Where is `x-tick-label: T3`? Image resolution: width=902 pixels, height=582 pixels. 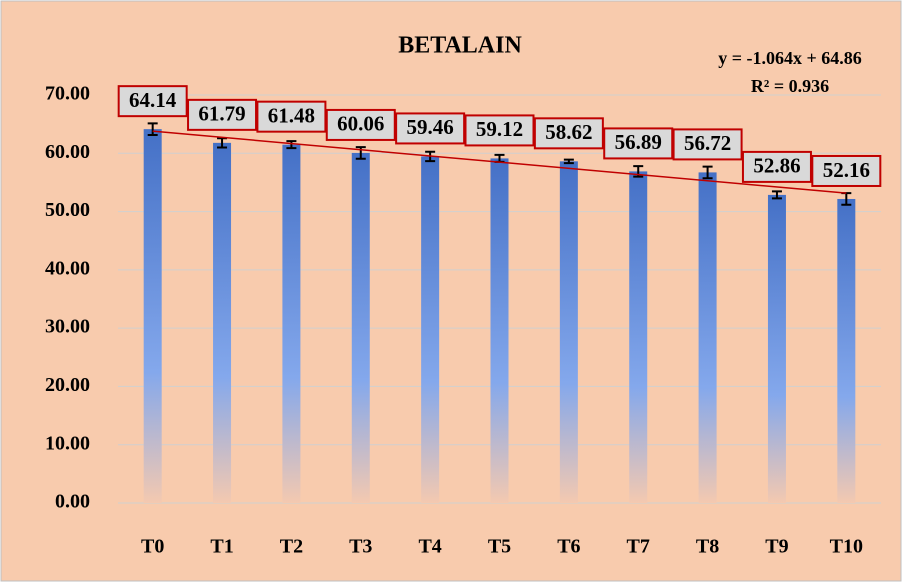
x-tick-label: T3 is located at coordinates (360, 547).